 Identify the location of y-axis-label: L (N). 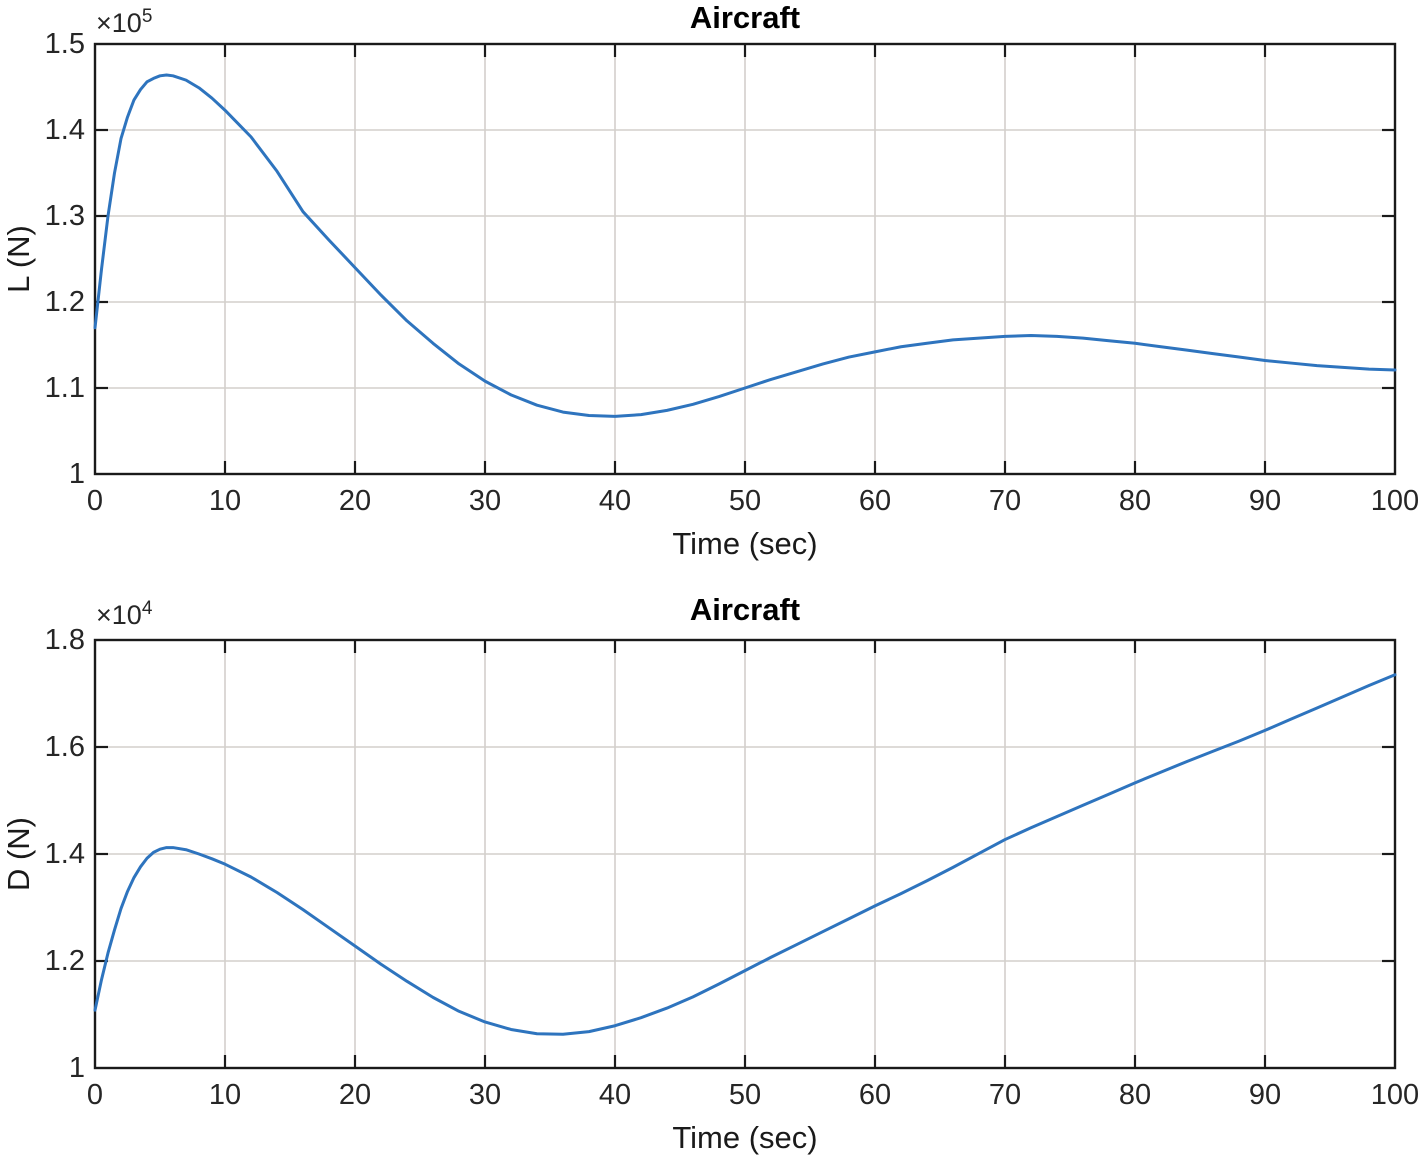
(18, 259).